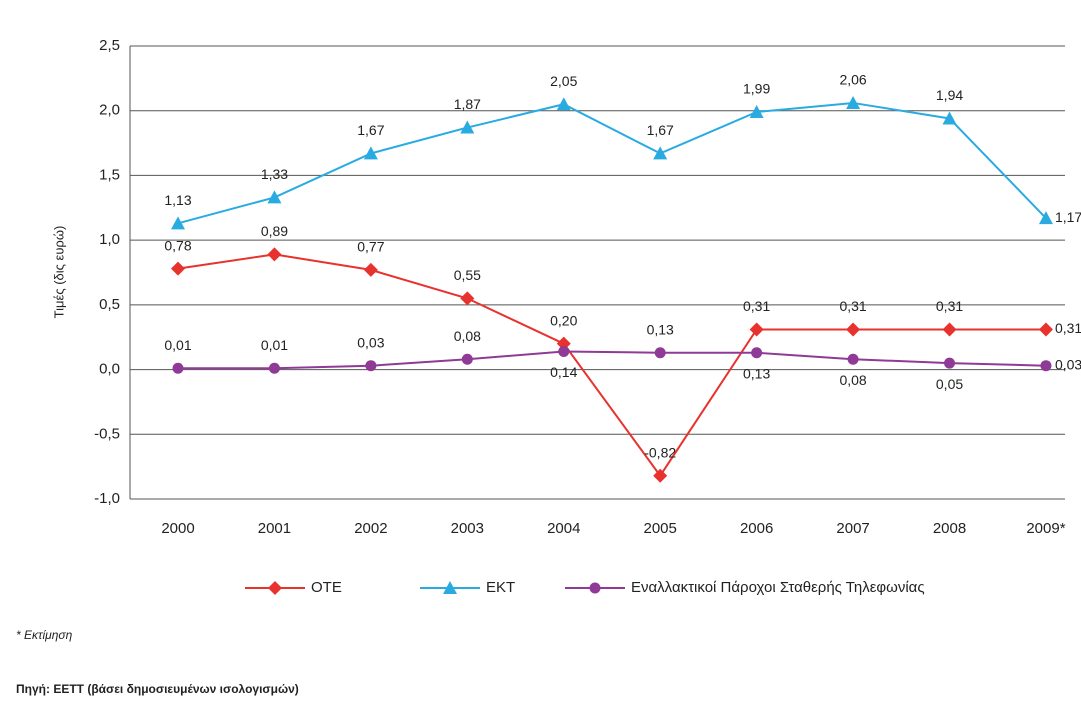 The image size is (1081, 706). I want to click on y-tick-label: 0,0, so click(109, 369).